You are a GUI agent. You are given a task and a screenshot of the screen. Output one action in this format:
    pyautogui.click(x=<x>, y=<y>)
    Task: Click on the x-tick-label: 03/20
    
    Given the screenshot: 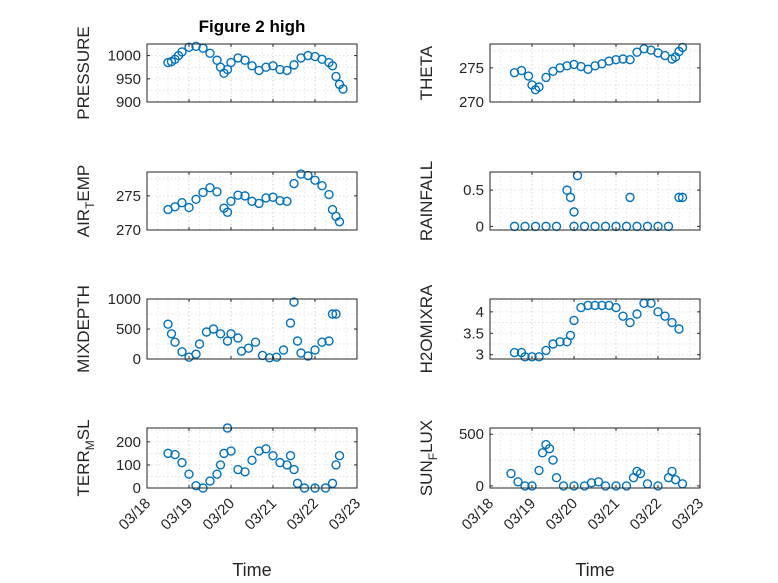 What is the action you would take?
    pyautogui.click(x=562, y=514)
    